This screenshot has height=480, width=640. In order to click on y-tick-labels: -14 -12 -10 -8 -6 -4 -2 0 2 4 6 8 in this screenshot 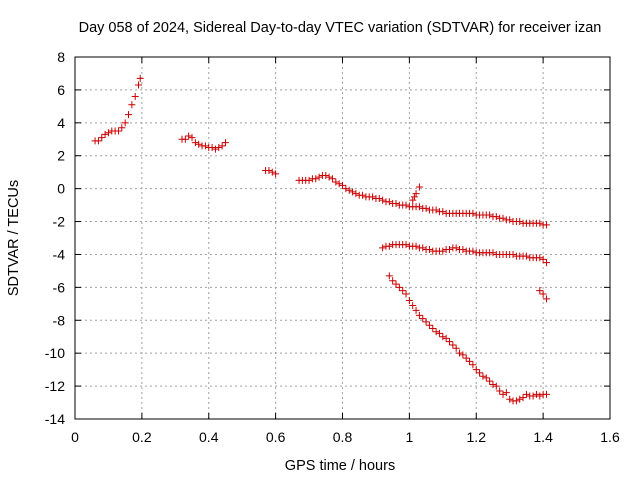, I will do `click(55, 238)`.